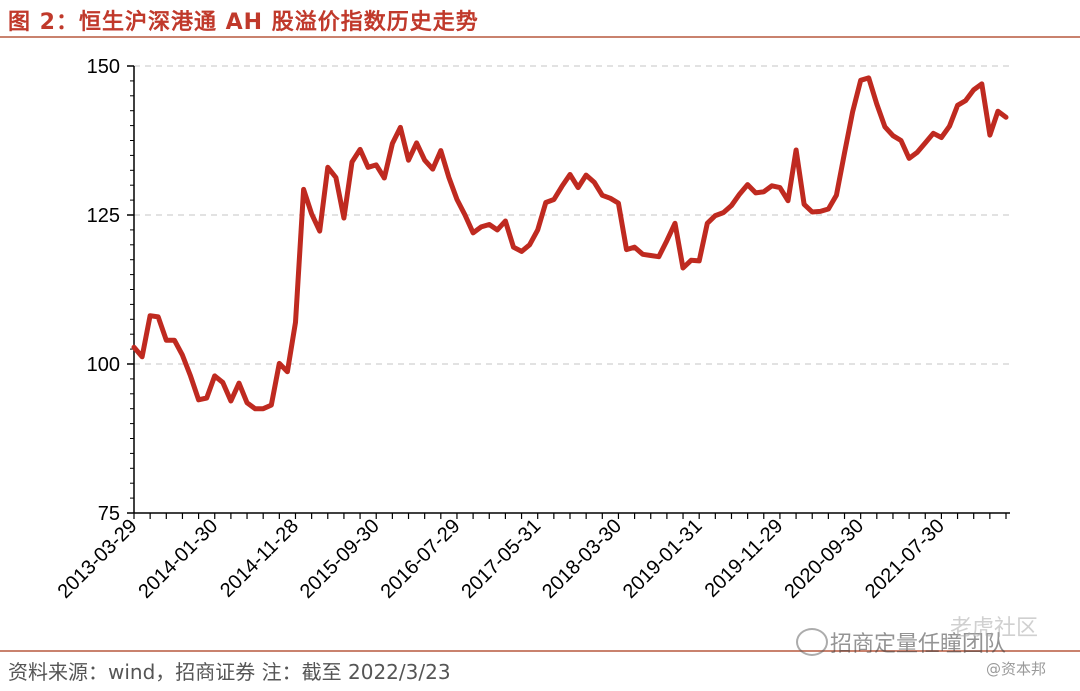 This screenshot has width=1080, height=691. I want to click on x-tick-label: 2019-01-31, so click(663, 559).